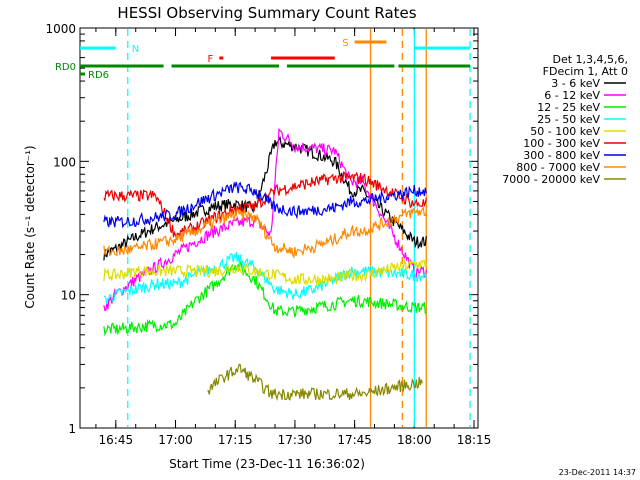 This screenshot has height=480, width=640. I want to click on legend-label: 100 - 300 keV, so click(561, 143).